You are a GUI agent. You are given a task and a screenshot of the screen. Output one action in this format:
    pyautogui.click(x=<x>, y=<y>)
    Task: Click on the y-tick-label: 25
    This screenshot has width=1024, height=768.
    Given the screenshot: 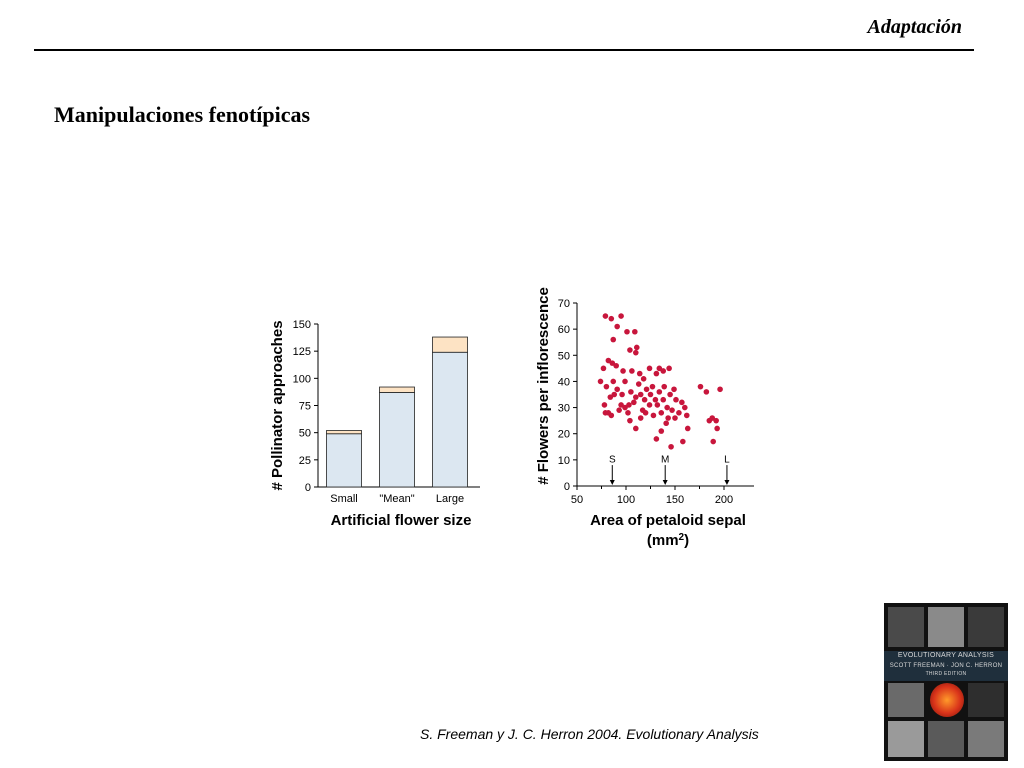 What is the action you would take?
    pyautogui.click(x=305, y=461)
    